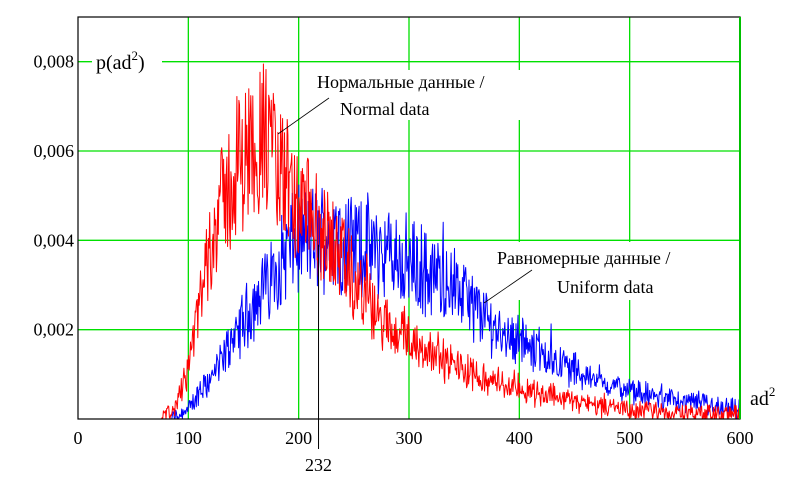  I want to click on annotation-uniform-pointer, so click(508, 286).